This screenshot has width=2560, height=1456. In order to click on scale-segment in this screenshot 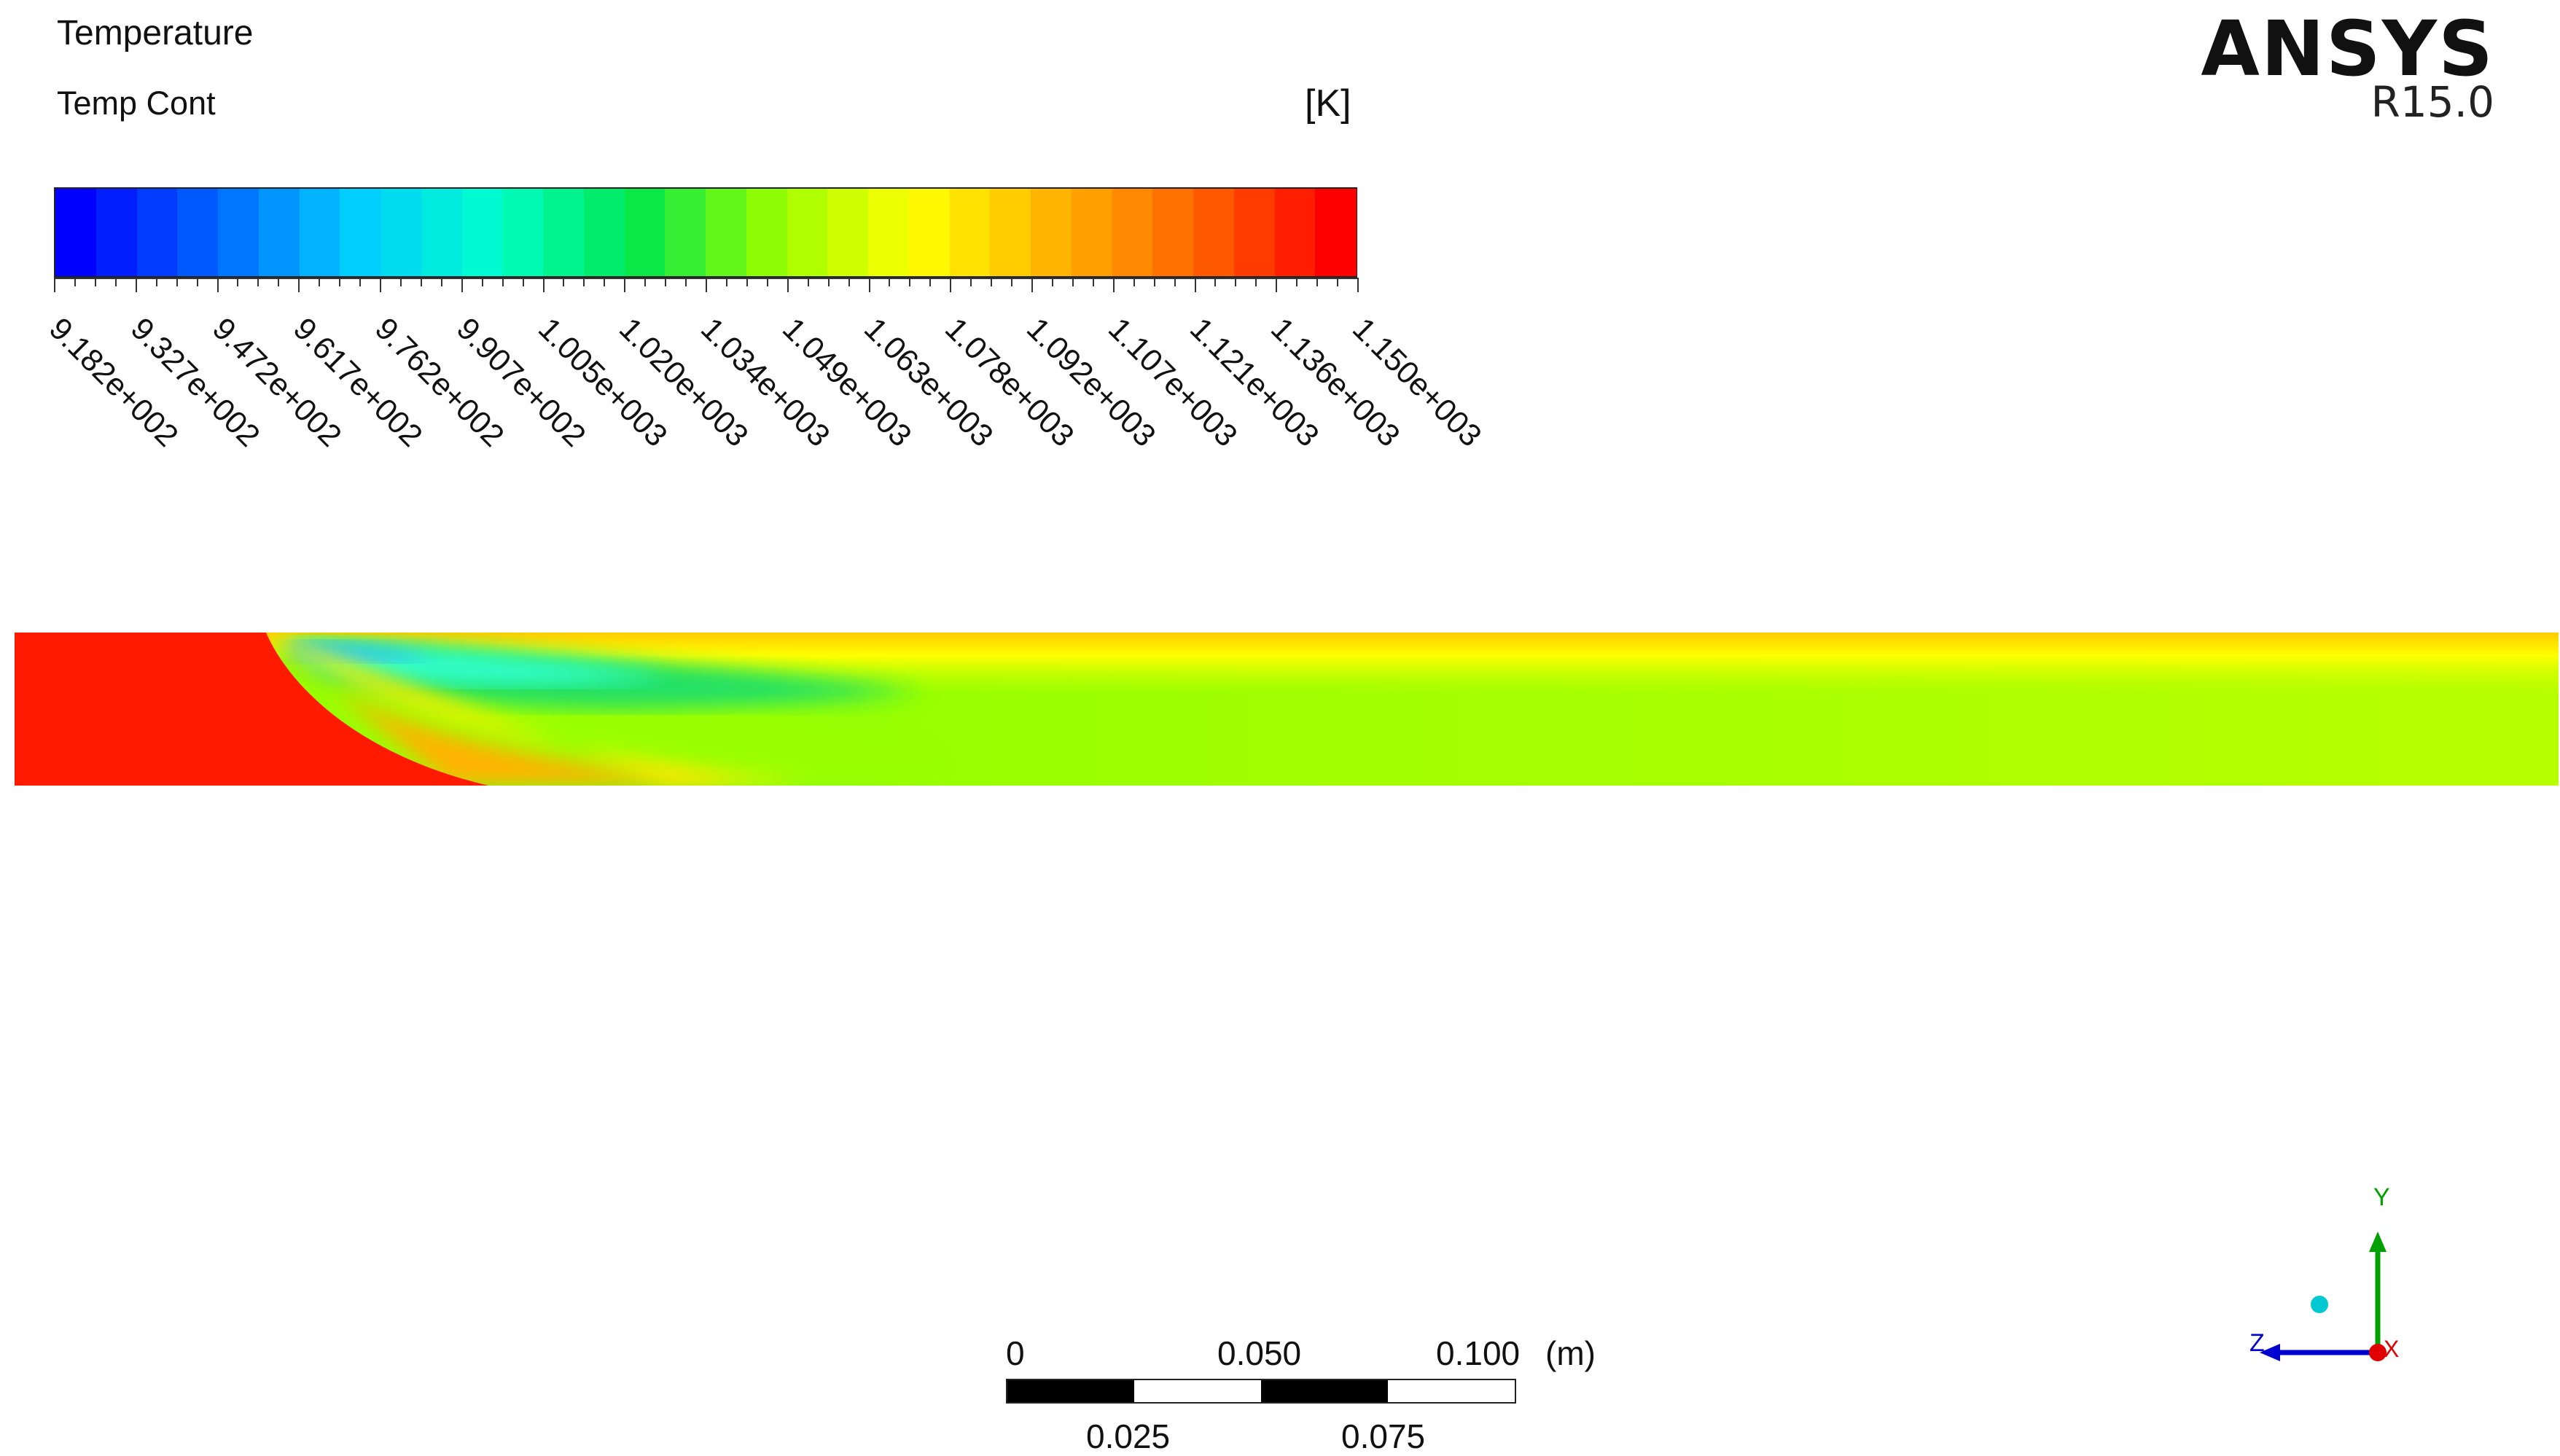, I will do `click(1070, 1391)`.